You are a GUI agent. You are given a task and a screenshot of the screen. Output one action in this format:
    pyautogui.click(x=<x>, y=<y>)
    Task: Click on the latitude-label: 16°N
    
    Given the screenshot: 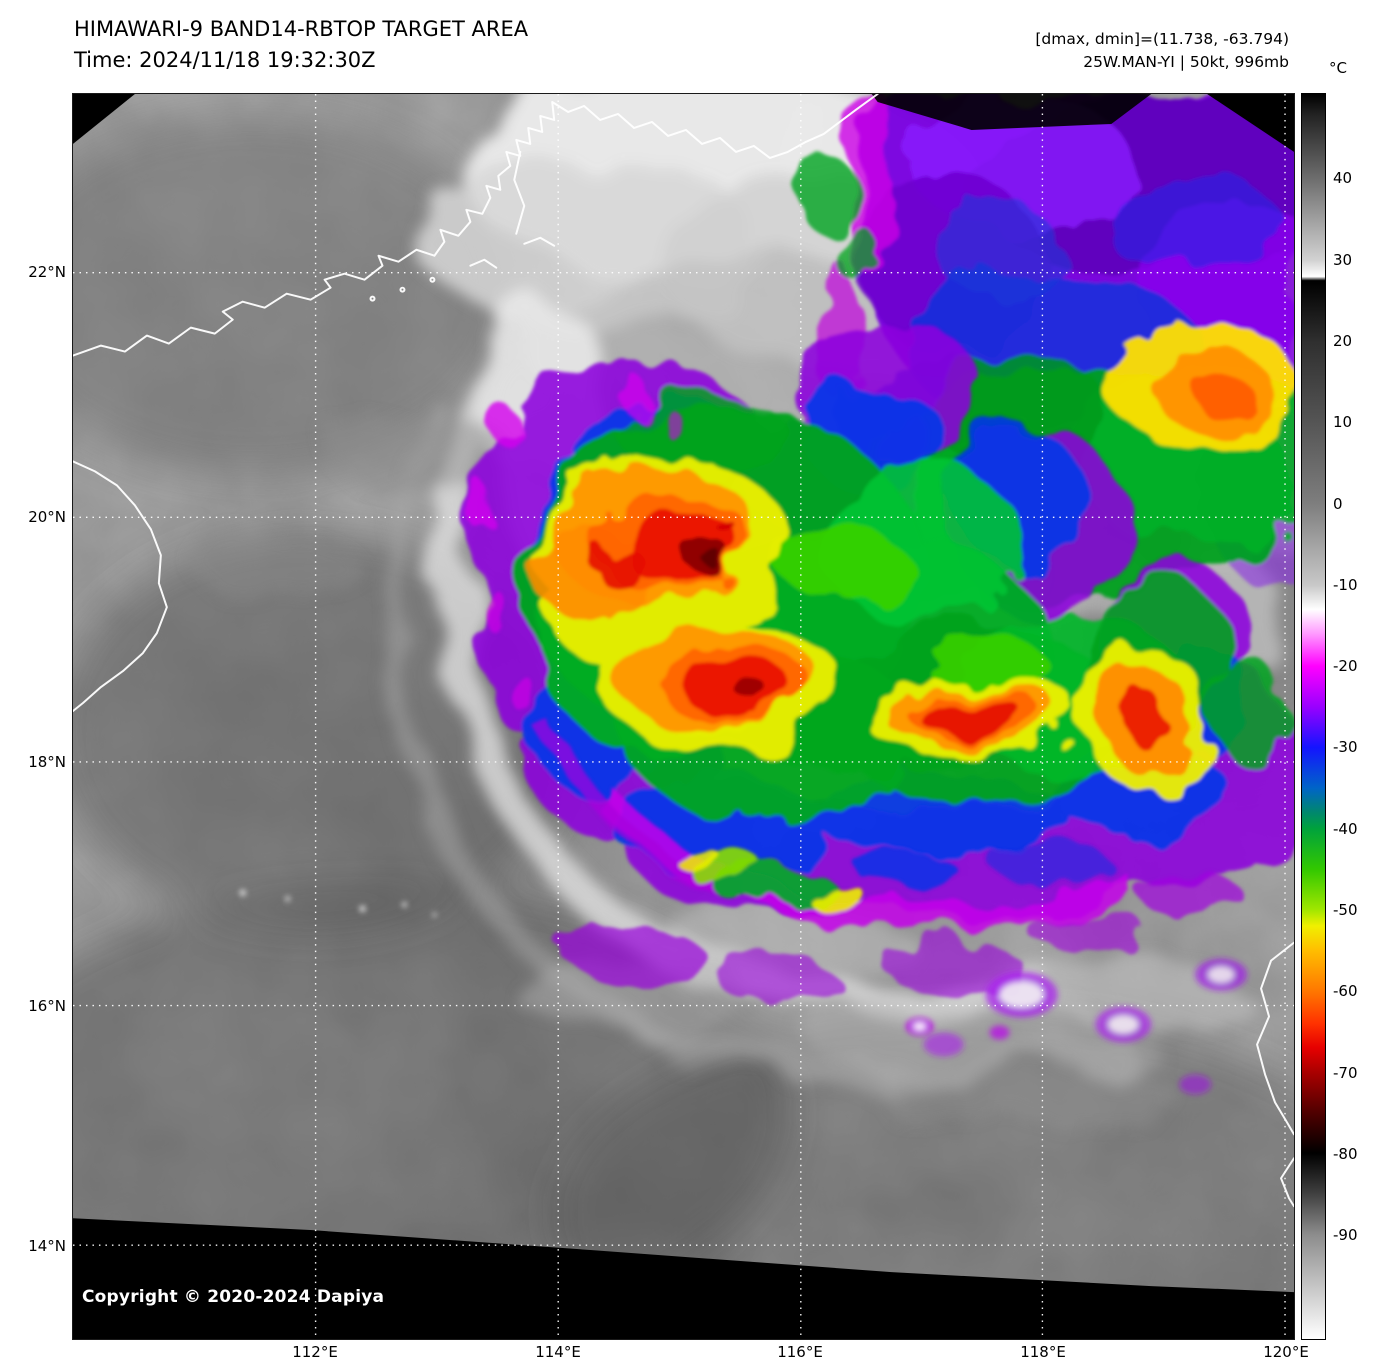 What is the action you would take?
    pyautogui.click(x=47, y=1006)
    